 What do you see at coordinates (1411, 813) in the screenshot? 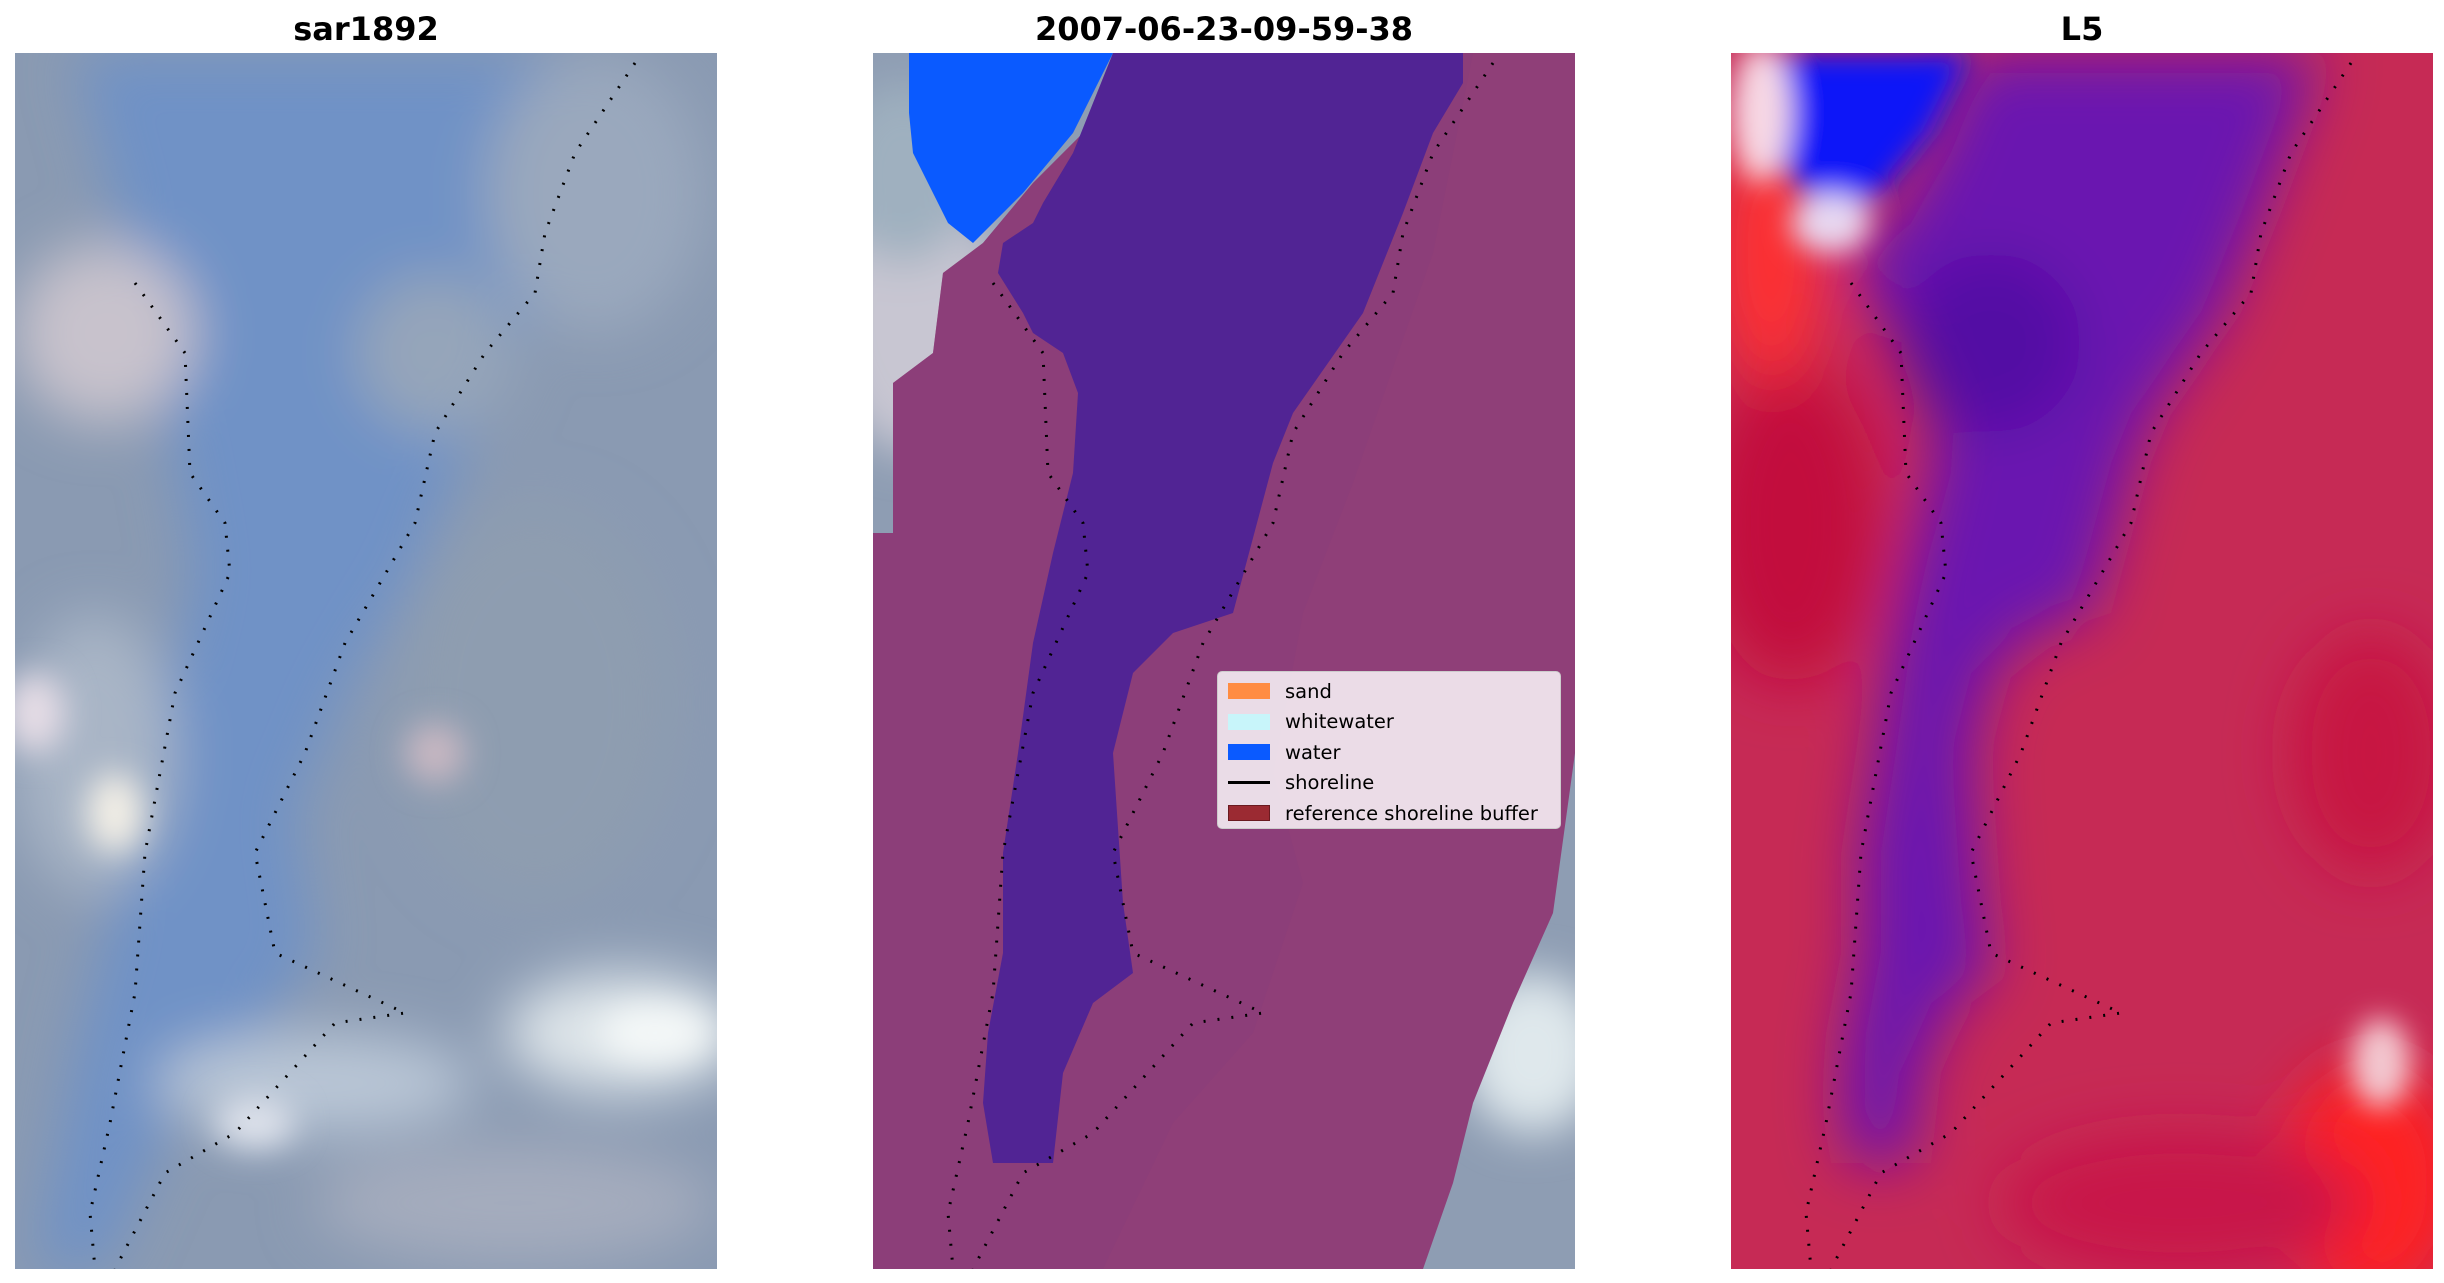
I see `legend-label: reference shoreline buffer` at bounding box center [1411, 813].